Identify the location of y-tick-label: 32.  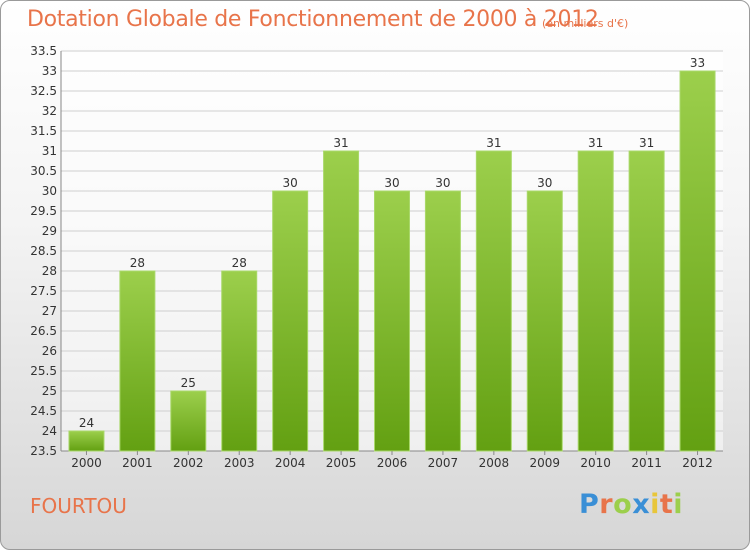
(49, 111).